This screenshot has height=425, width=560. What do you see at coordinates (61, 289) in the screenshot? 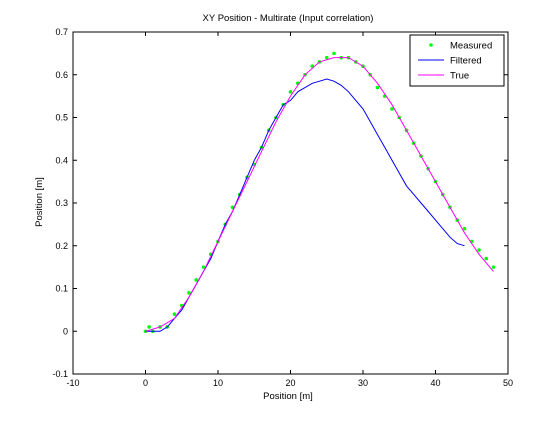
I see `y-tick-label: 0.1` at bounding box center [61, 289].